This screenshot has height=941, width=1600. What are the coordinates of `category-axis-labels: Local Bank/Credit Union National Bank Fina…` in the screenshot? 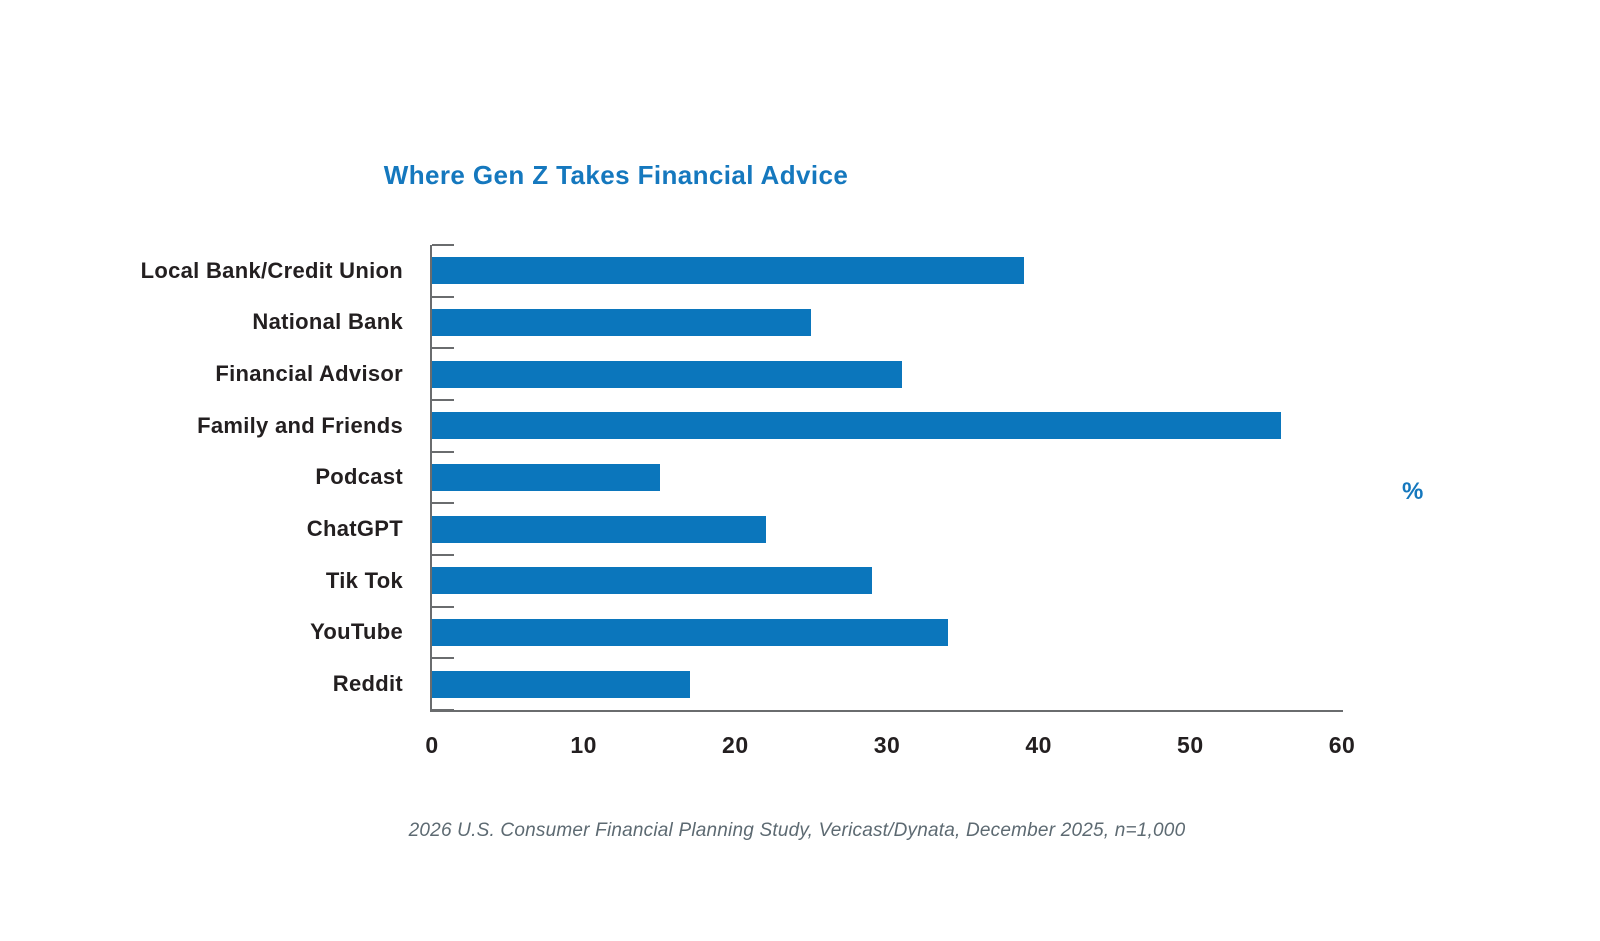 It's located at (201, 477).